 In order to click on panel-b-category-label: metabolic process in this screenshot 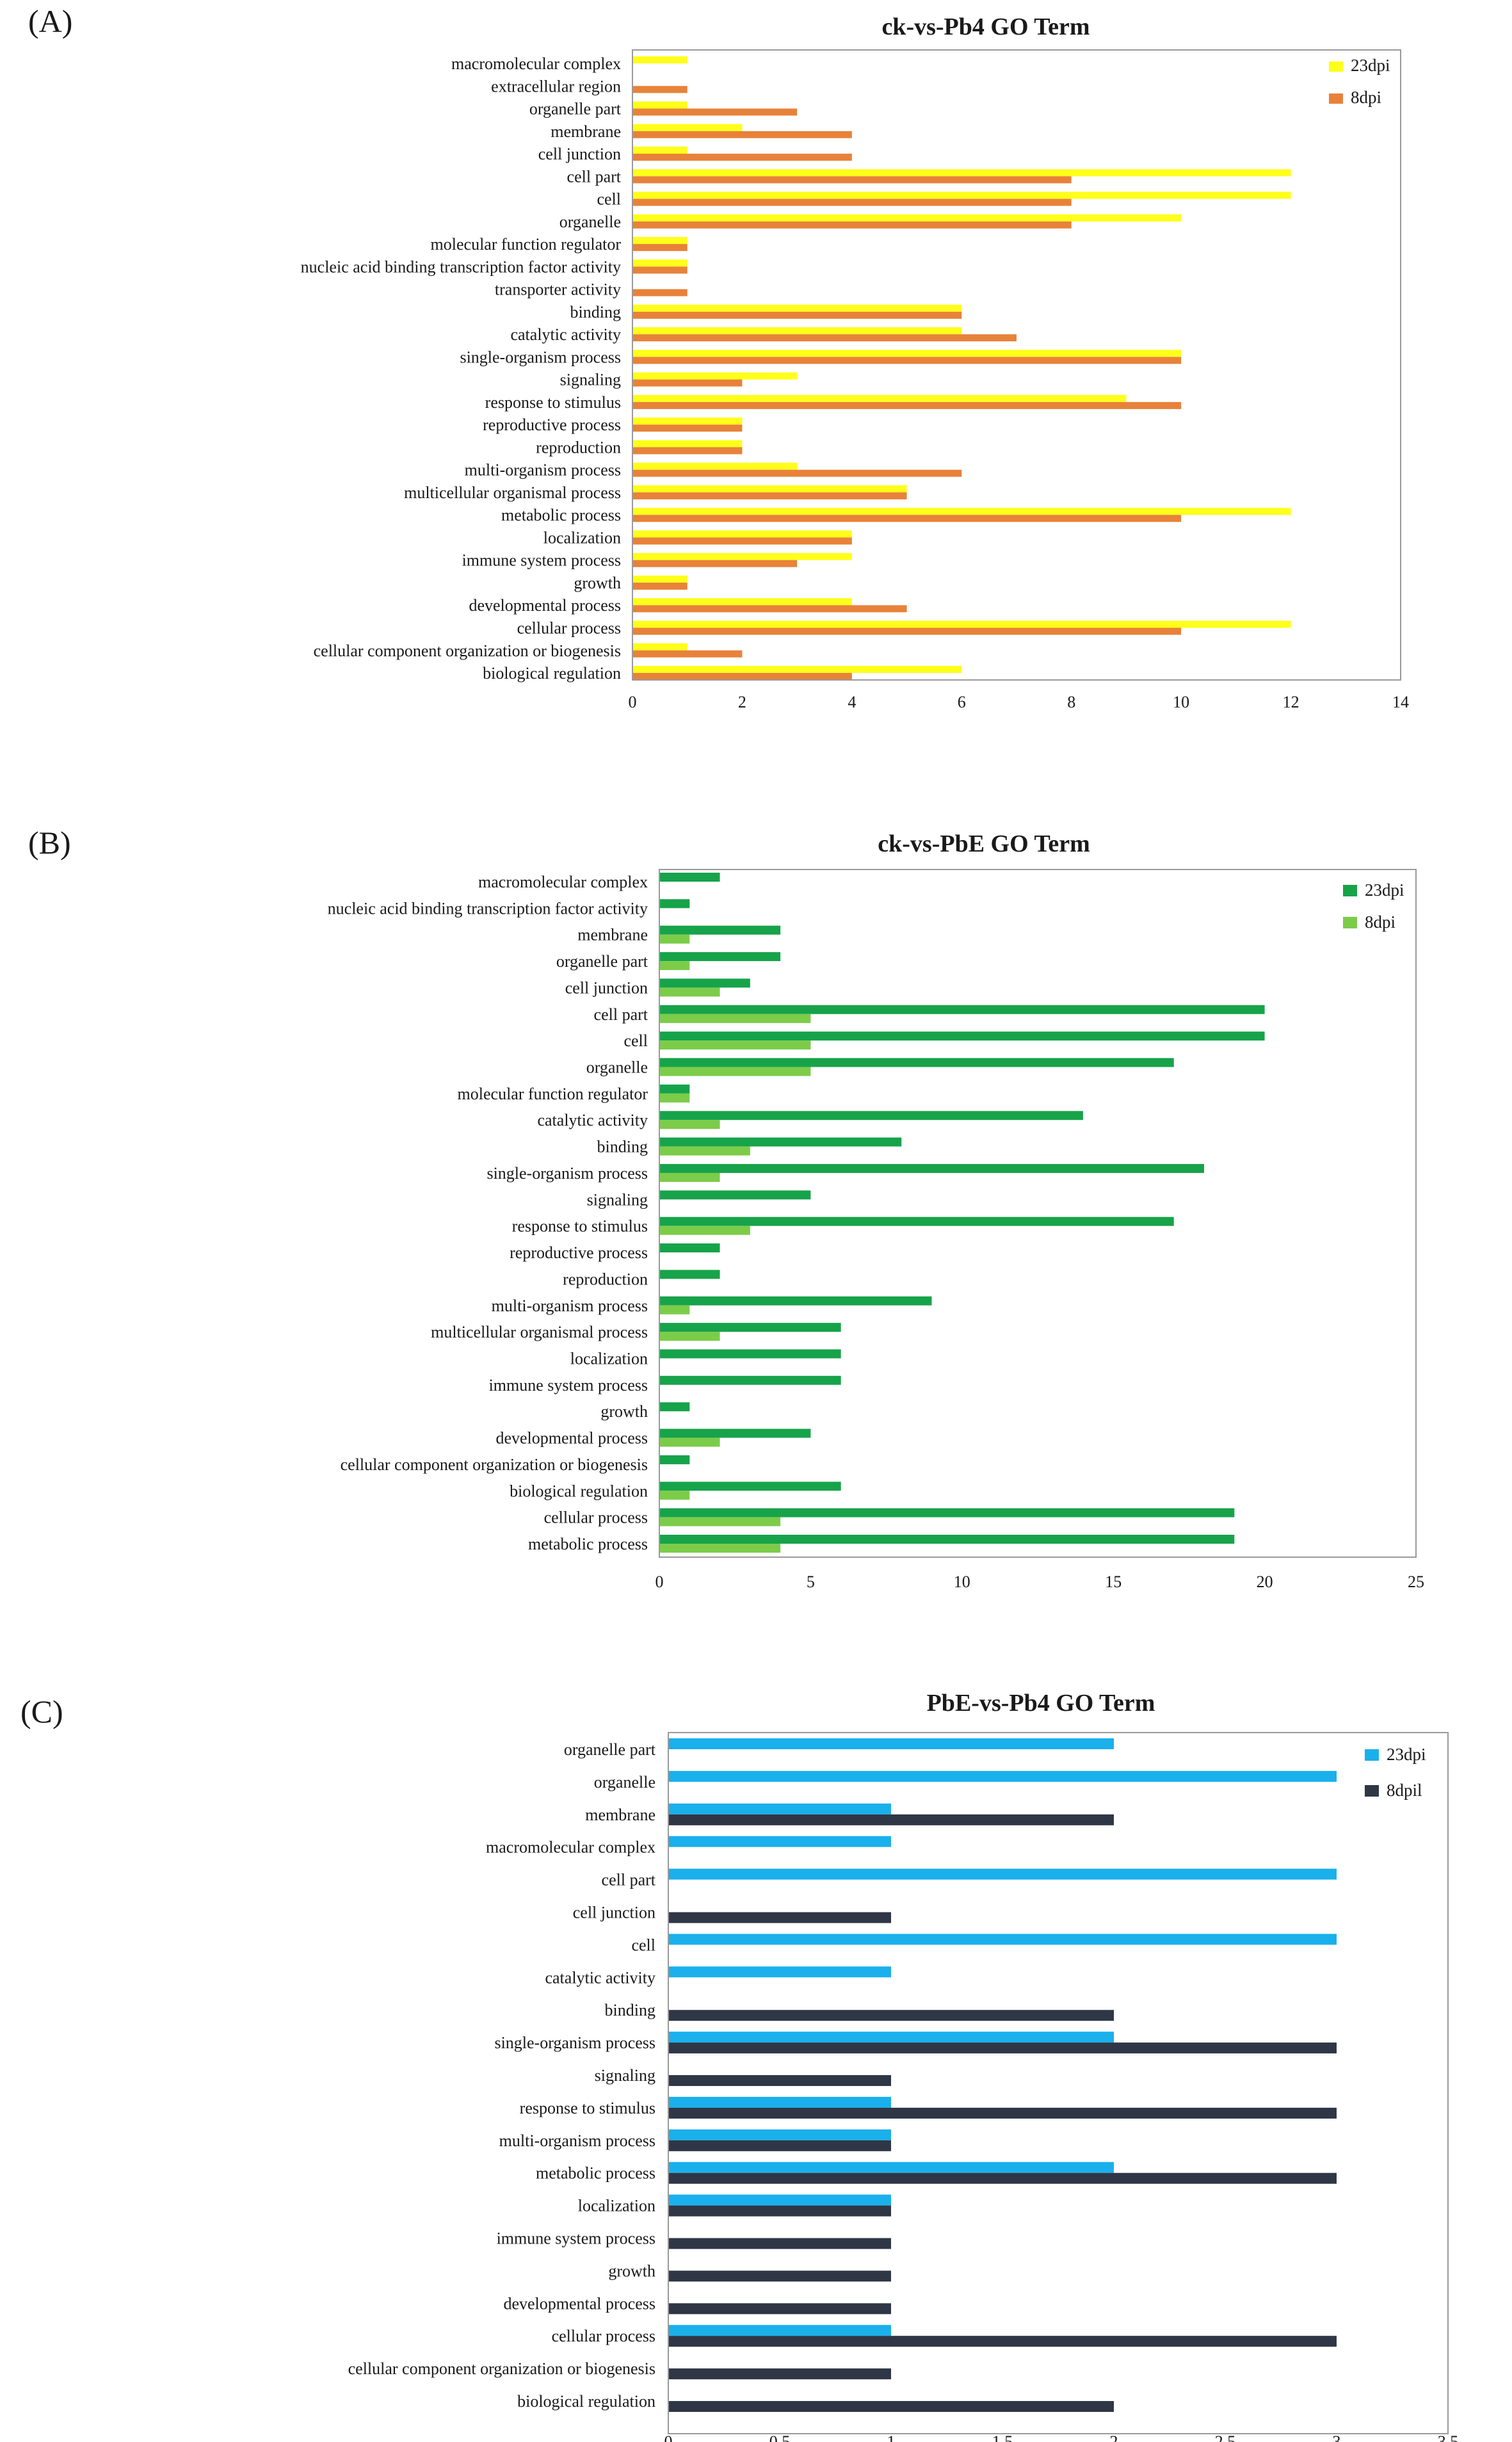, I will do `click(588, 1544)`.